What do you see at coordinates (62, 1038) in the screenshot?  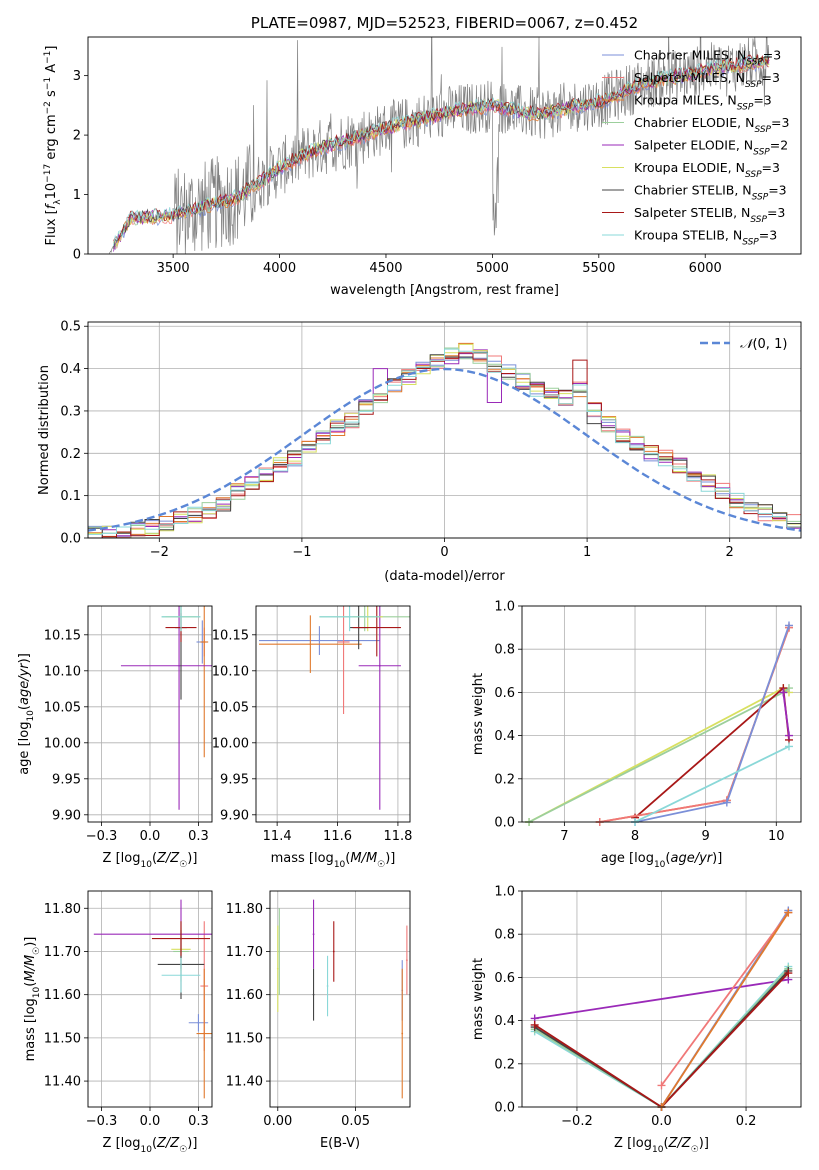 I see `y-tick-label: 11.50` at bounding box center [62, 1038].